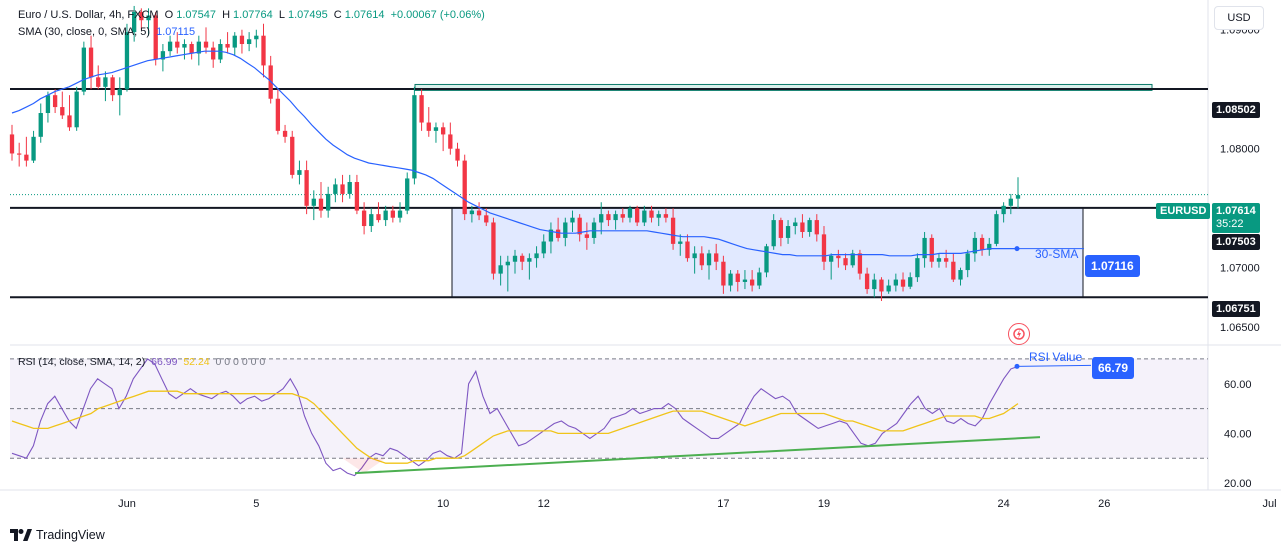 The width and height of the screenshot is (1281, 553). What do you see at coordinates (824, 504) in the screenshot?
I see `time-tick-label: 19` at bounding box center [824, 504].